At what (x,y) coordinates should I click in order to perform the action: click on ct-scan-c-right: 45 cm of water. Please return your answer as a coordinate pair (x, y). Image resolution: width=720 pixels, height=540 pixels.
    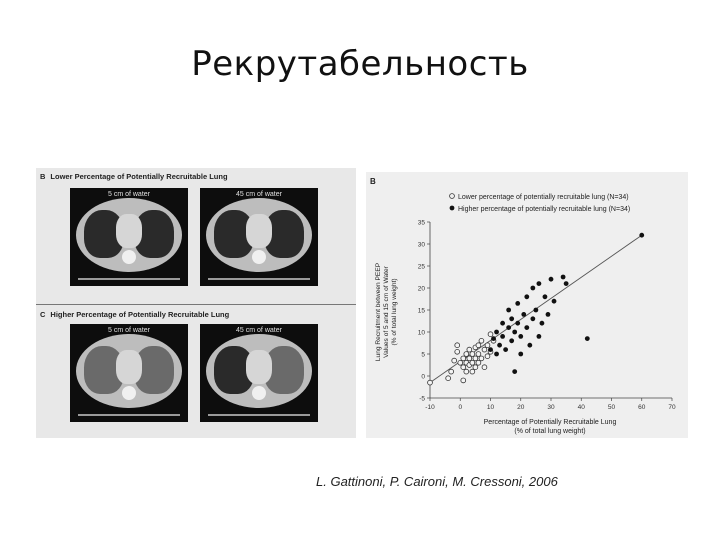
    Looking at the image, I should click on (259, 373).